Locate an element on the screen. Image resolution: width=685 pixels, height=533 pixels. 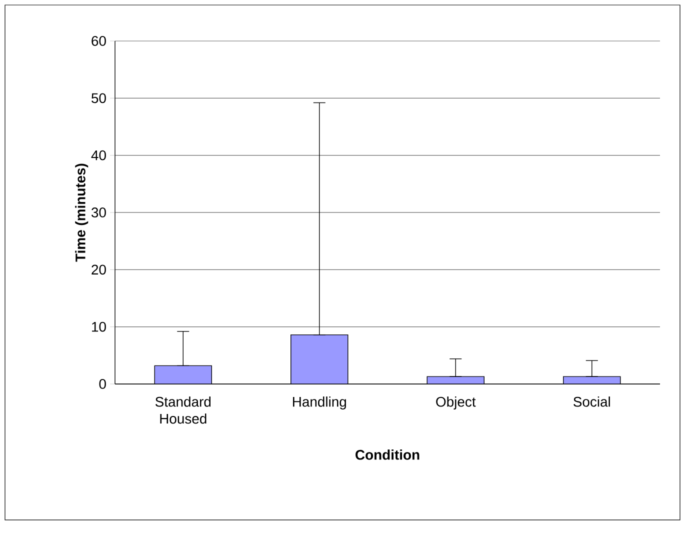
x-axis-title: Condition is located at coordinates (388, 455).